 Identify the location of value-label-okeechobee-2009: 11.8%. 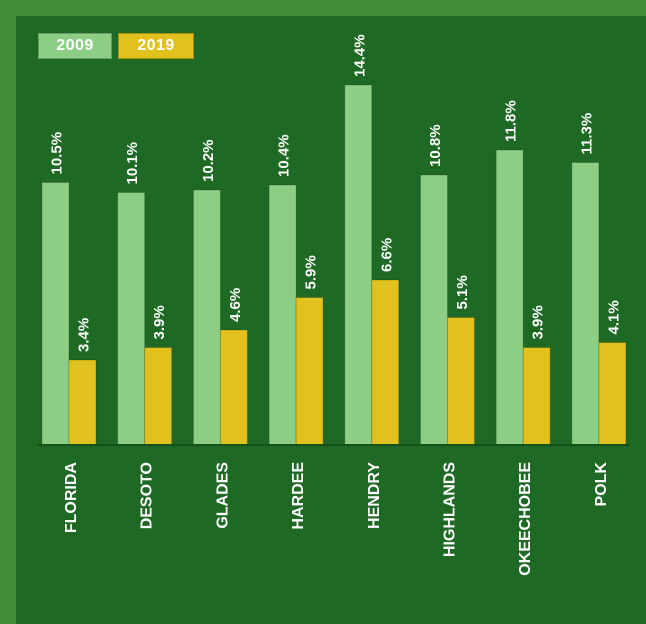
(511, 121).